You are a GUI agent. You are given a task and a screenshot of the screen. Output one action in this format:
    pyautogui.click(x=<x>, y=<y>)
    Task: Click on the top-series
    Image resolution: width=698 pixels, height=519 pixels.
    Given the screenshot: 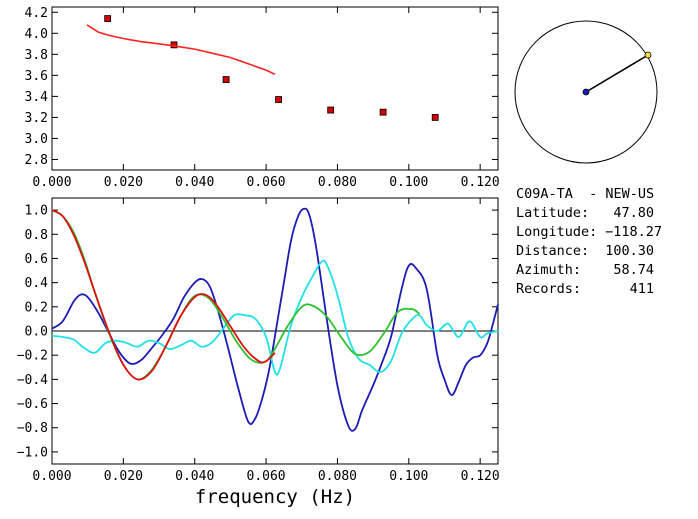 What is the action you would take?
    pyautogui.click(x=262, y=68)
    